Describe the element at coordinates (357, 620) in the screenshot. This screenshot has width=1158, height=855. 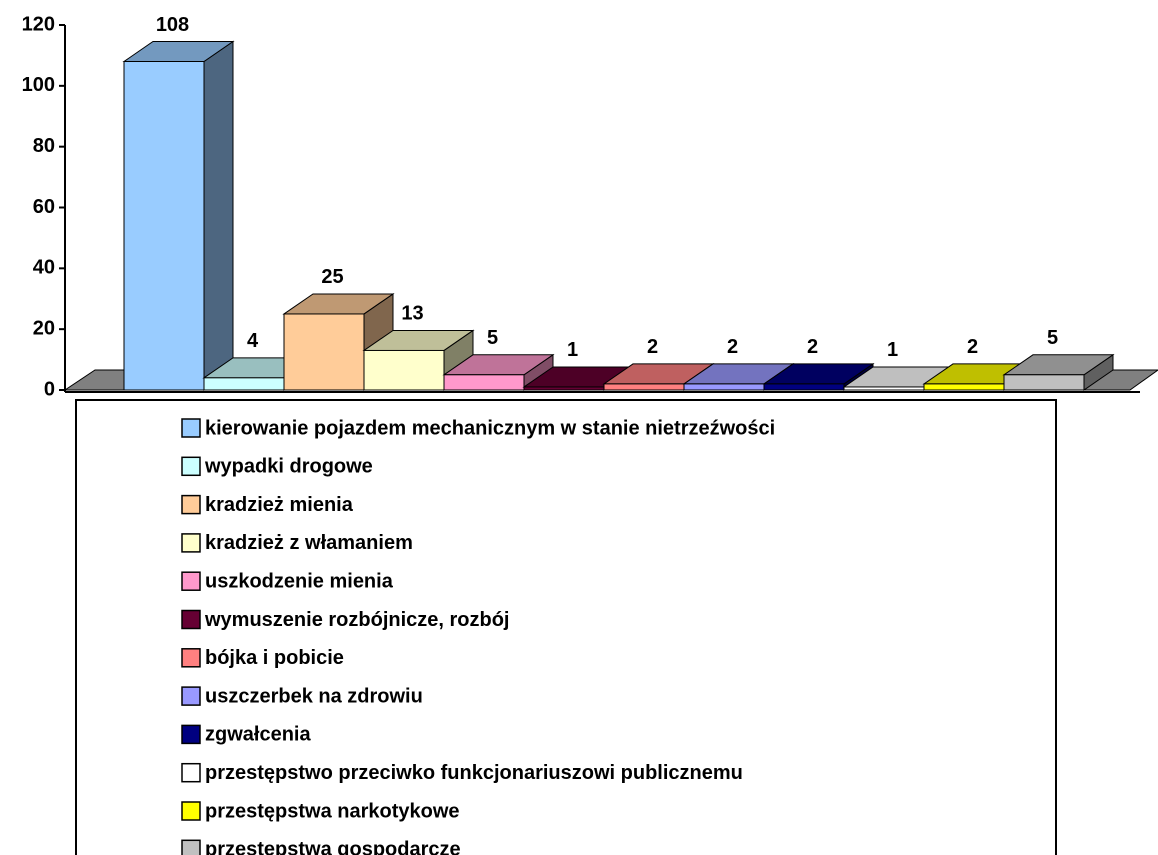
I see `legend-label: wymuszenie rozbójnicze, rozbój` at that location.